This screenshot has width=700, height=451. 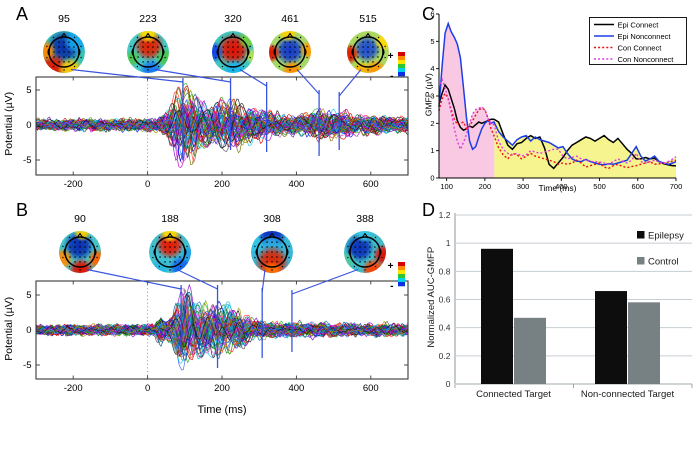 I want to click on topo-latency-label: 320, so click(x=233, y=19).